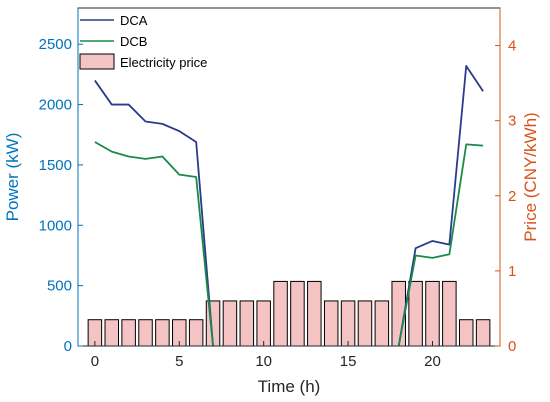  What do you see at coordinates (12, 177) in the screenshot?
I see `y-axis-left-label: Power (kW)` at bounding box center [12, 177].